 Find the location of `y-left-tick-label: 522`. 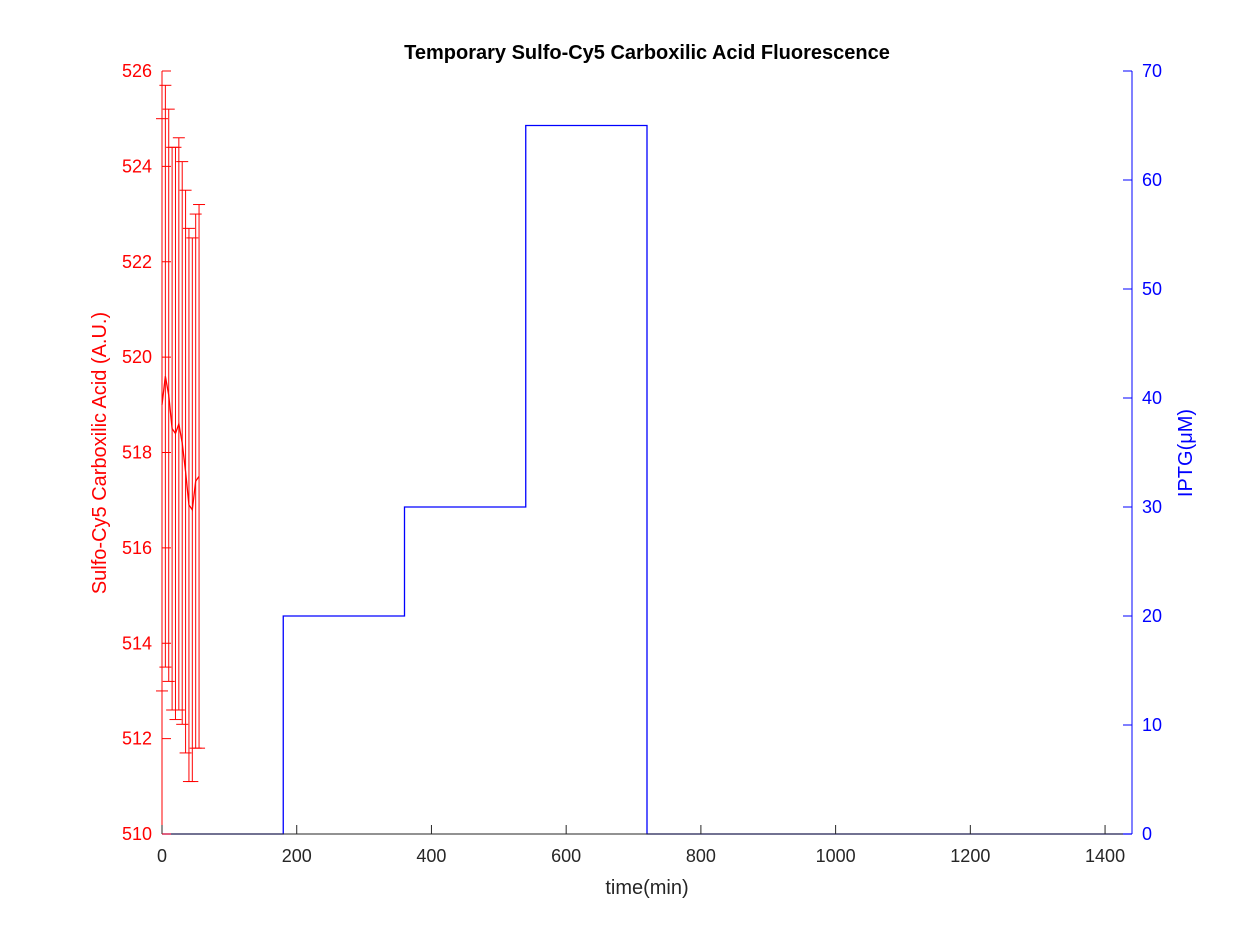

y-left-tick-label: 522 is located at coordinates (137, 262).